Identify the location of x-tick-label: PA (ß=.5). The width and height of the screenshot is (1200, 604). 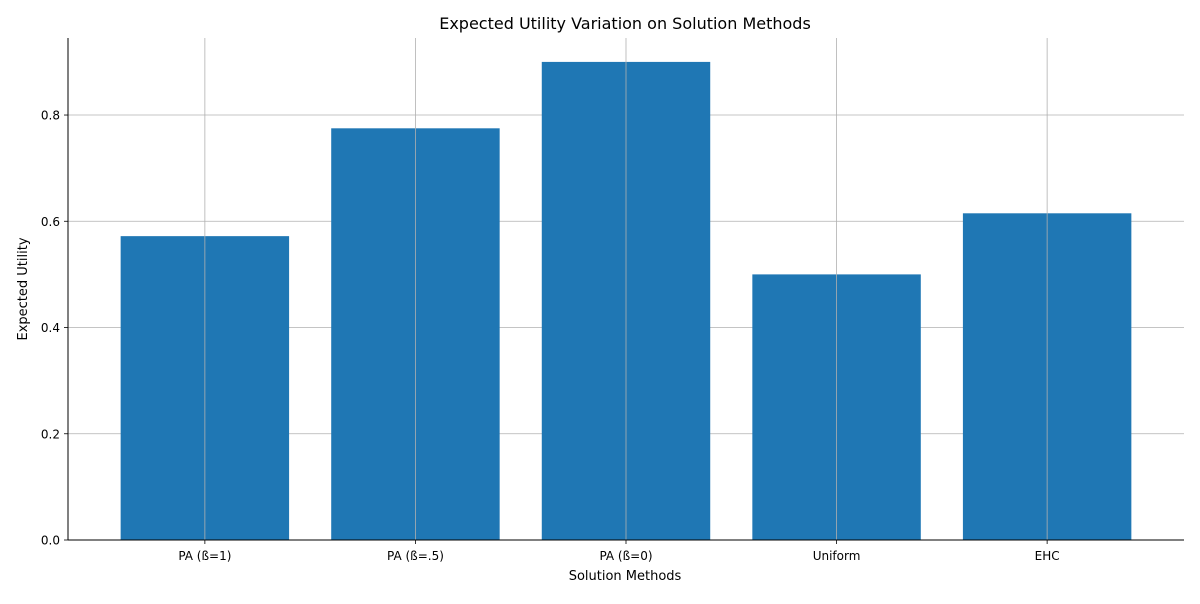
(415, 556).